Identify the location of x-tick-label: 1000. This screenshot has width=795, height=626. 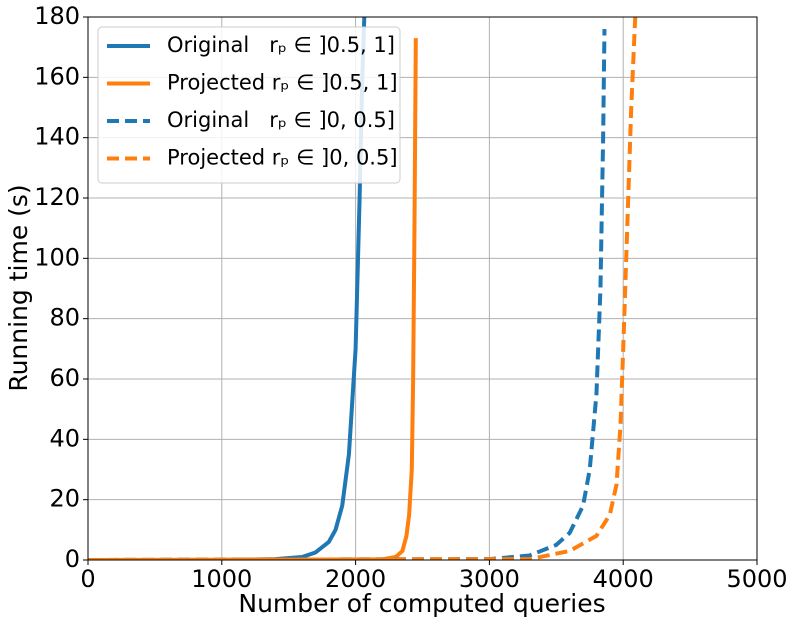
(221, 579).